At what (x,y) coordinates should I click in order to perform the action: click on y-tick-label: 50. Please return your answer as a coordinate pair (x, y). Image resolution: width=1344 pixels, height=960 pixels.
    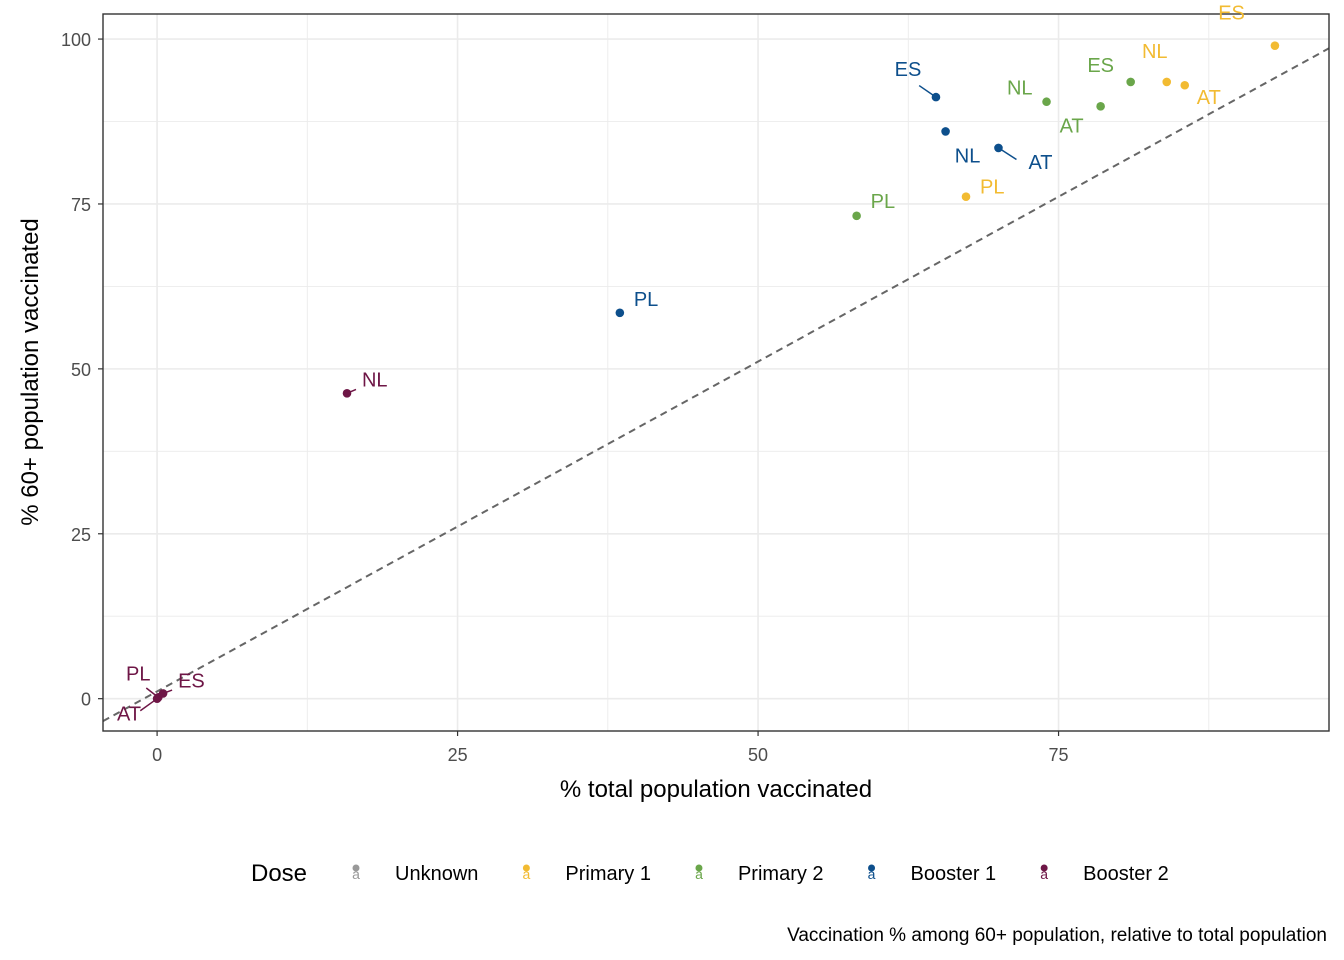
    Looking at the image, I should click on (81, 370).